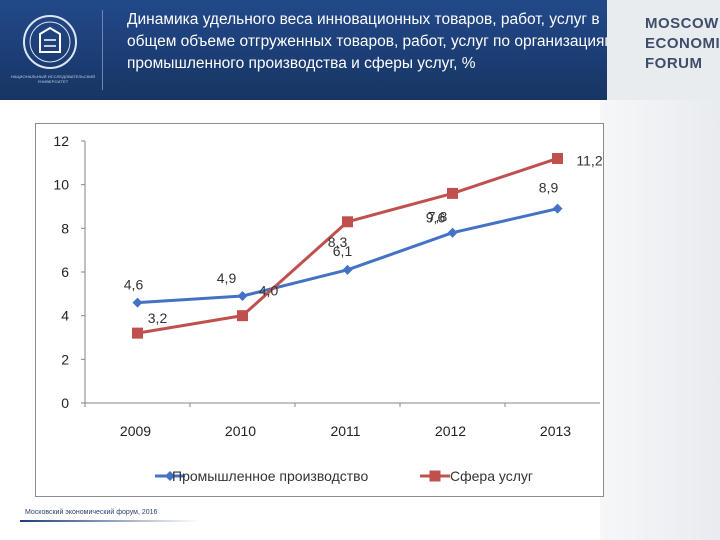 The width and height of the screenshot is (720, 540). What do you see at coordinates (491, 476) in the screenshot?
I see `legend-label-2: Сфера услуг` at bounding box center [491, 476].